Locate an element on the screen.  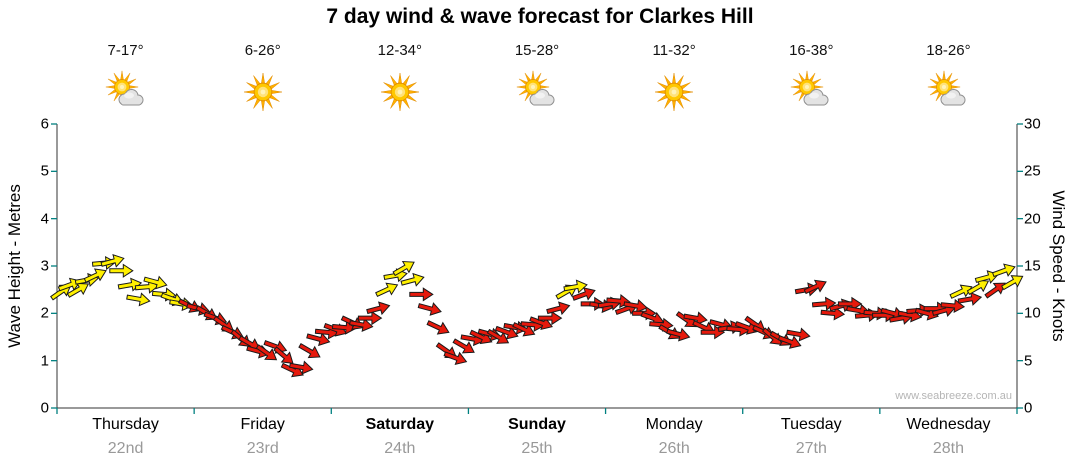
day-date-label: 25th is located at coordinates (537, 448).